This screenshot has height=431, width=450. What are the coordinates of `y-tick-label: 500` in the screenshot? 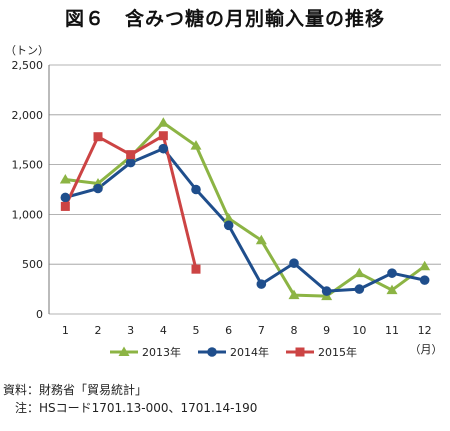 It's located at (32, 264).